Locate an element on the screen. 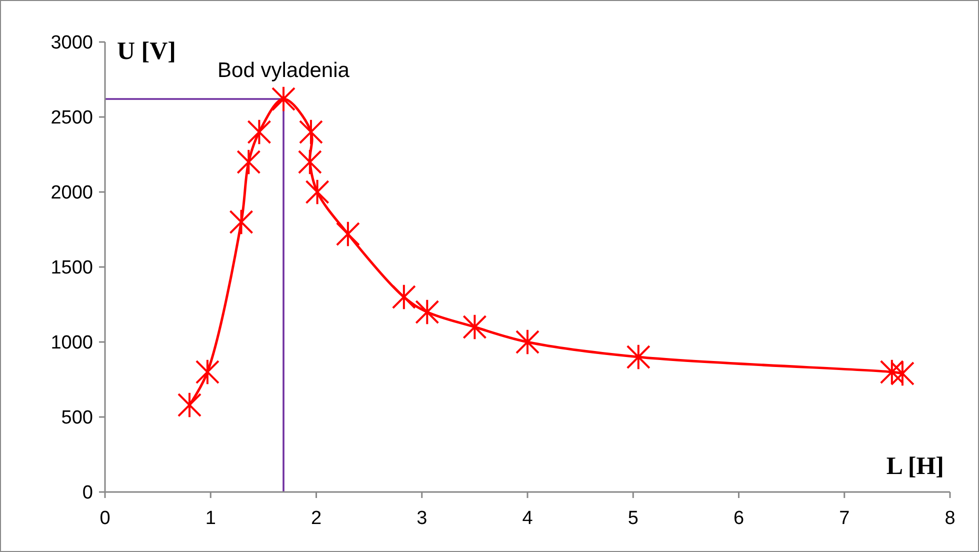  x-tick-label: 0 is located at coordinates (105, 518).